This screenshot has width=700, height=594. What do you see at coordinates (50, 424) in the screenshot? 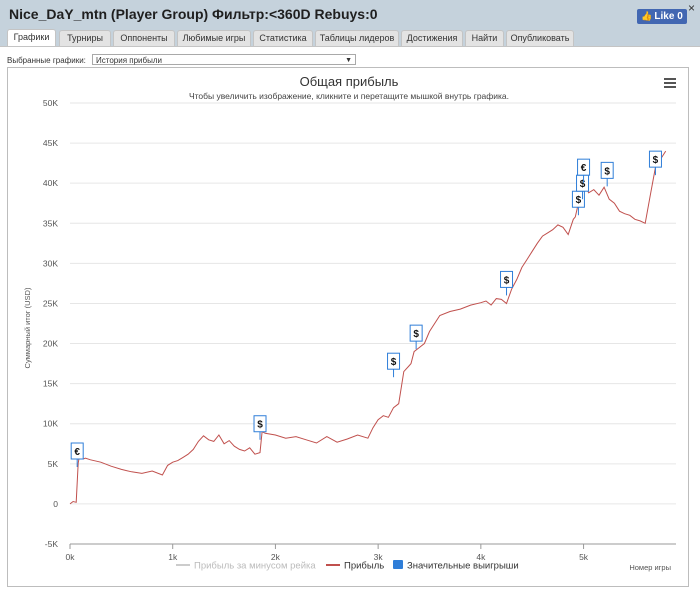
I see `y-tick-label: 10K` at bounding box center [50, 424].